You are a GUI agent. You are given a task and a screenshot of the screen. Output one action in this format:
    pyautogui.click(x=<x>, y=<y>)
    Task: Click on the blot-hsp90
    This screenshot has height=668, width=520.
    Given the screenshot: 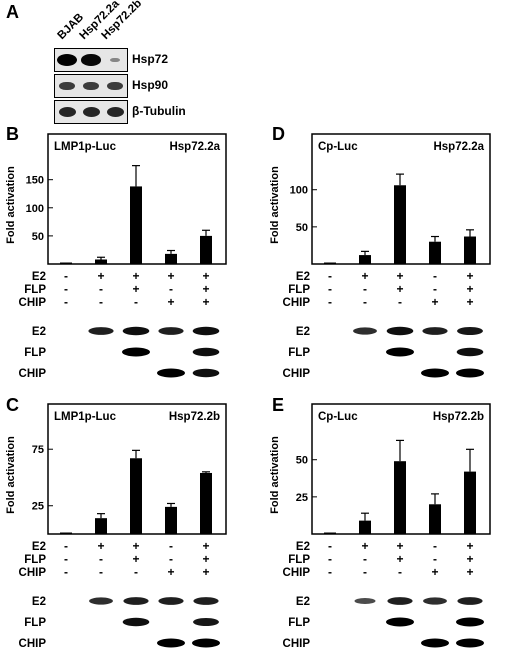 What is the action you would take?
    pyautogui.click(x=91, y=86)
    